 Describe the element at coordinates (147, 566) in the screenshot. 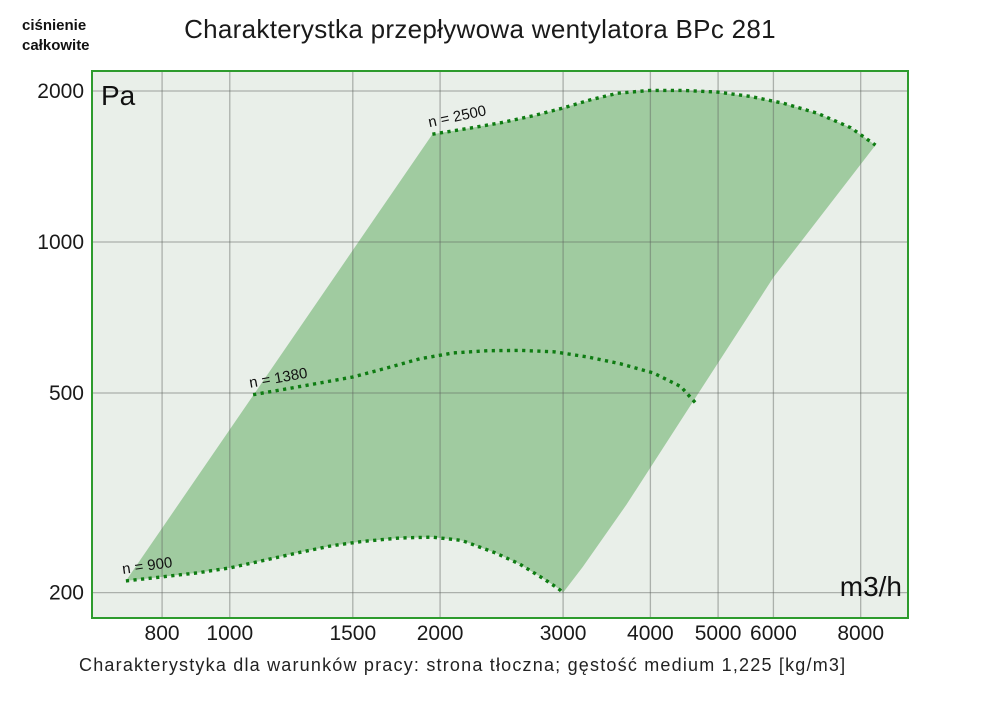

I see `curve-label-n900: n = 900` at that location.